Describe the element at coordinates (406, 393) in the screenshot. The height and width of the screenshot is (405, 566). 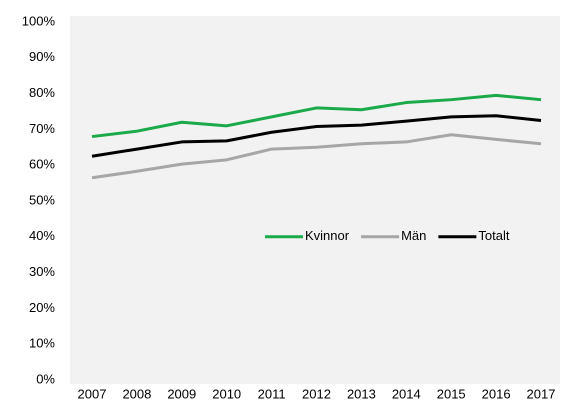
I see `x-tick-label: 2014` at that location.